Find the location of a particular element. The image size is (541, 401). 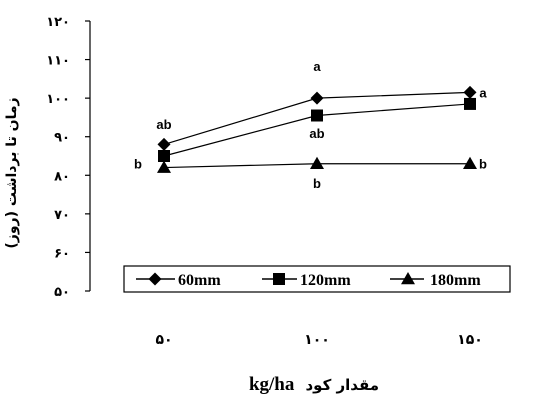

y-tick-label: ۱۰۰ is located at coordinates (58, 99).